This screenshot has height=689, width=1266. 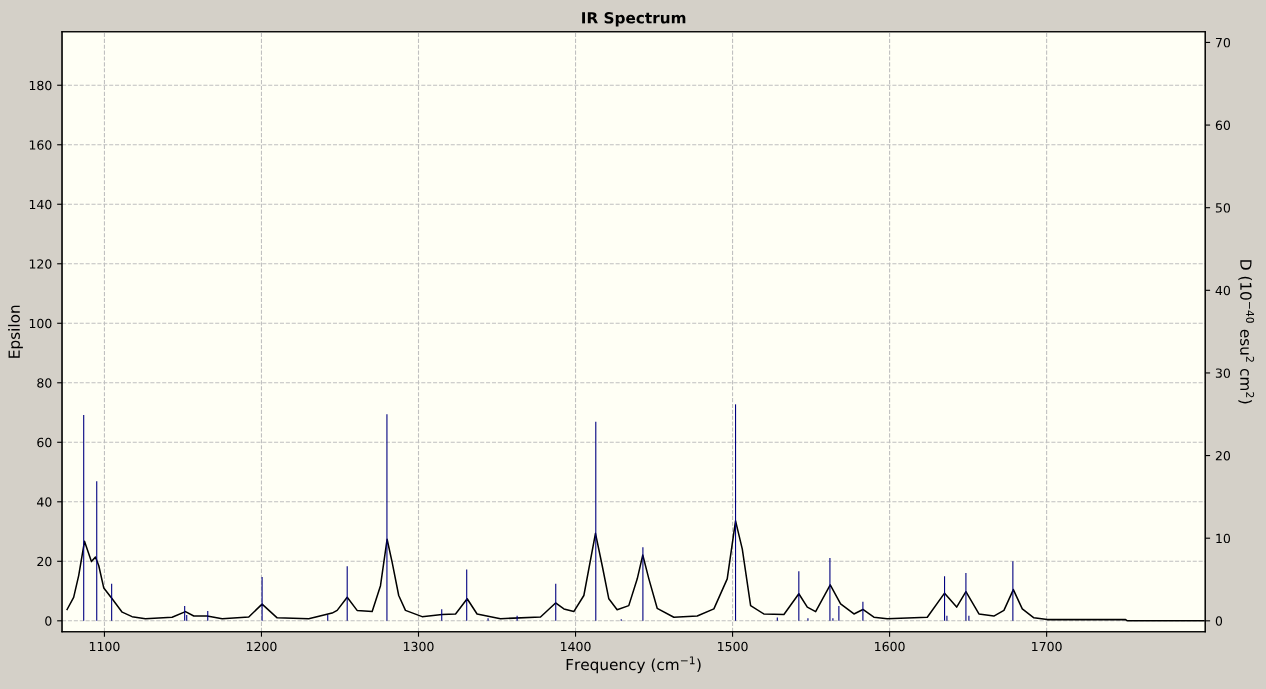 What do you see at coordinates (634, 19) in the screenshot?
I see `chart-title: IR Spectrum` at bounding box center [634, 19].